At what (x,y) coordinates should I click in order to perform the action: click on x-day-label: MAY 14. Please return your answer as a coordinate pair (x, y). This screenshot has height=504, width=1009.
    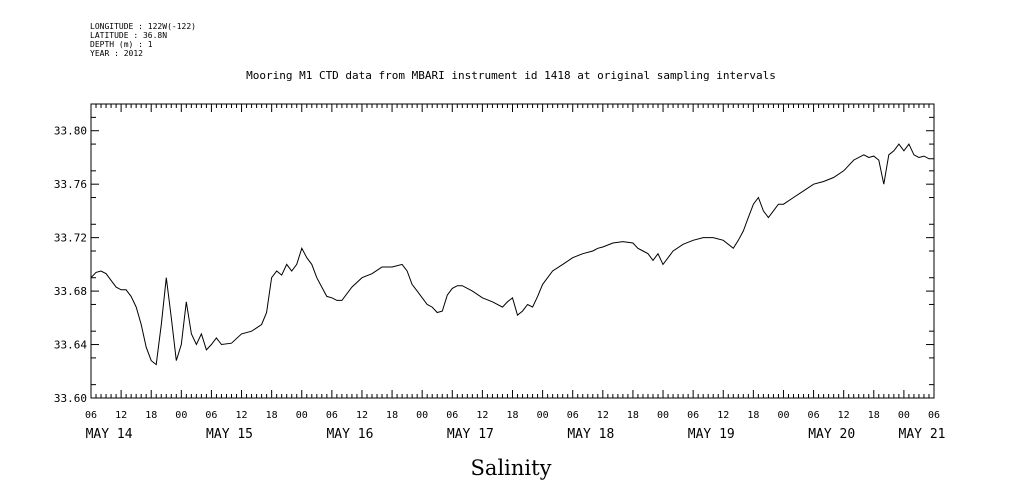
    Looking at the image, I should click on (109, 434).